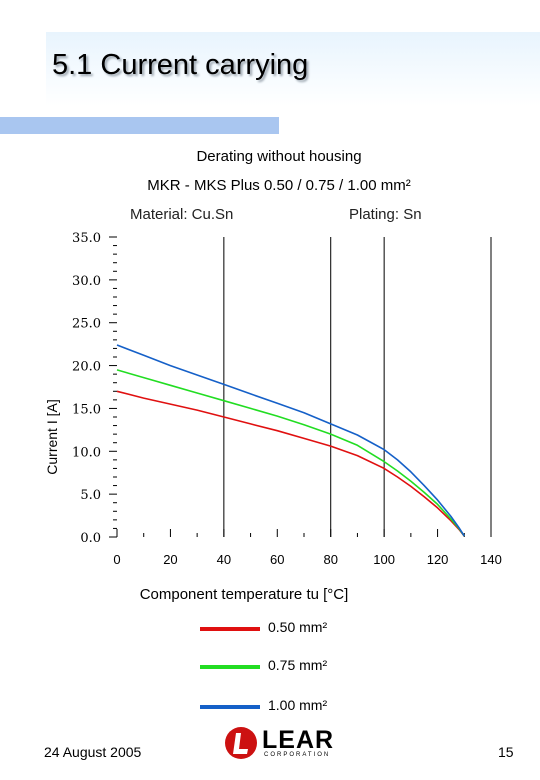 The width and height of the screenshot is (540, 780). What do you see at coordinates (298, 627) in the screenshot?
I see `legend-label: 0.50 mm²` at bounding box center [298, 627].